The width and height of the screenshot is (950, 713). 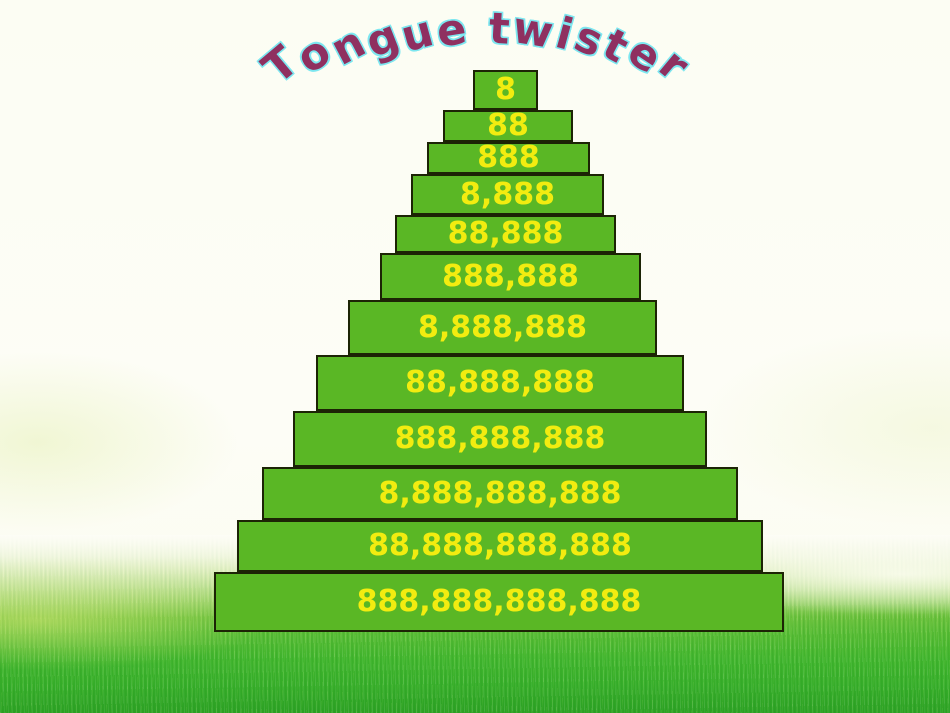 I want to click on pyramid-block: 8,888,888, so click(x=502, y=327).